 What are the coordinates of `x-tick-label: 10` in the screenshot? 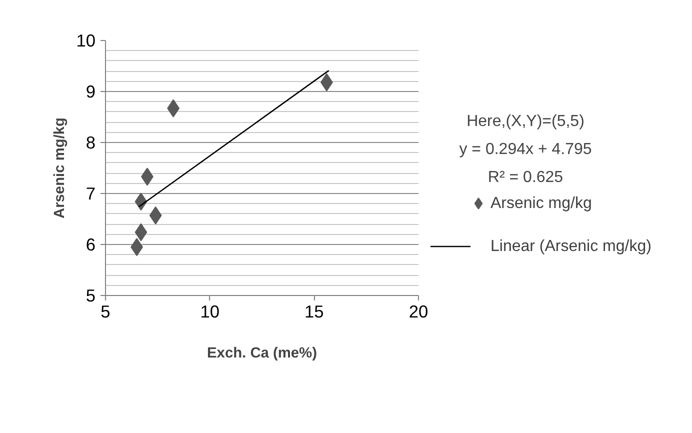 It's located at (210, 312).